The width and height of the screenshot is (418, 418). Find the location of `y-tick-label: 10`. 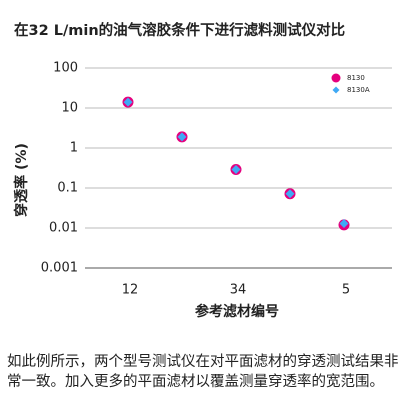

y-tick-label: 10 is located at coordinates (69, 108).